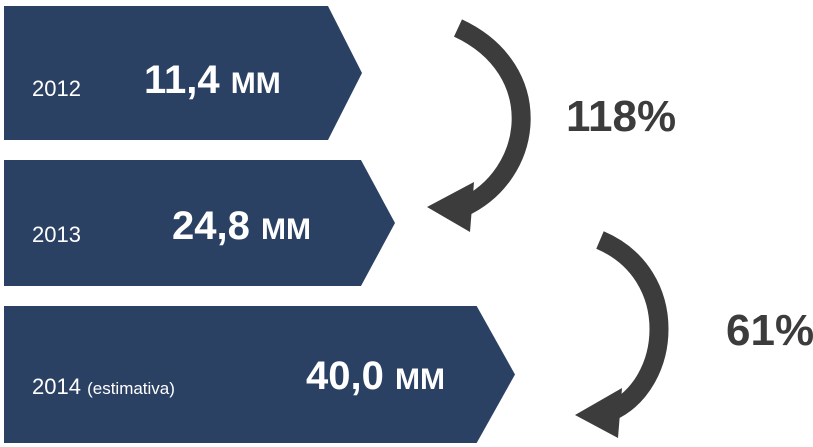  I want to click on growth-percent-2012-2013: 118%, so click(621, 116).